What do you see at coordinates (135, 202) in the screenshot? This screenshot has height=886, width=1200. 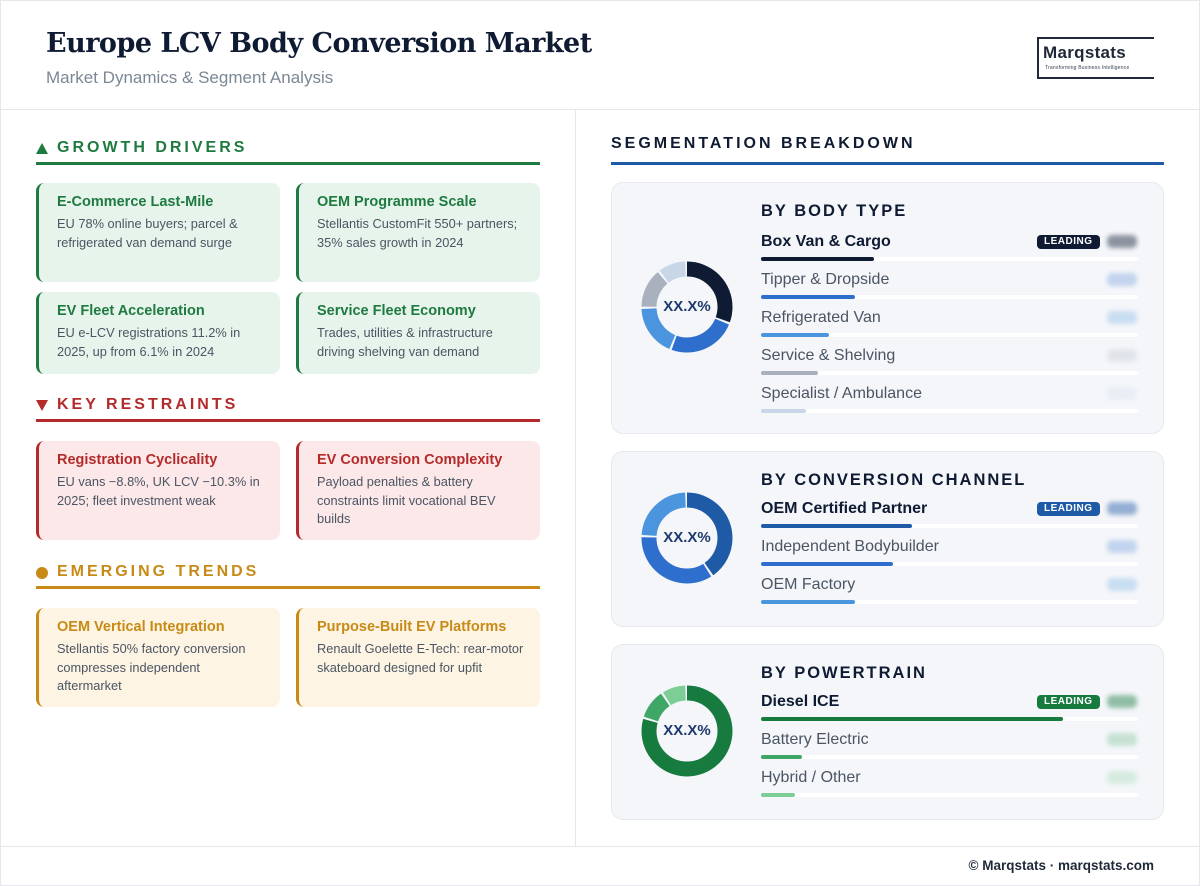 I see `card-title: E-Commerce Last-Mile` at bounding box center [135, 202].